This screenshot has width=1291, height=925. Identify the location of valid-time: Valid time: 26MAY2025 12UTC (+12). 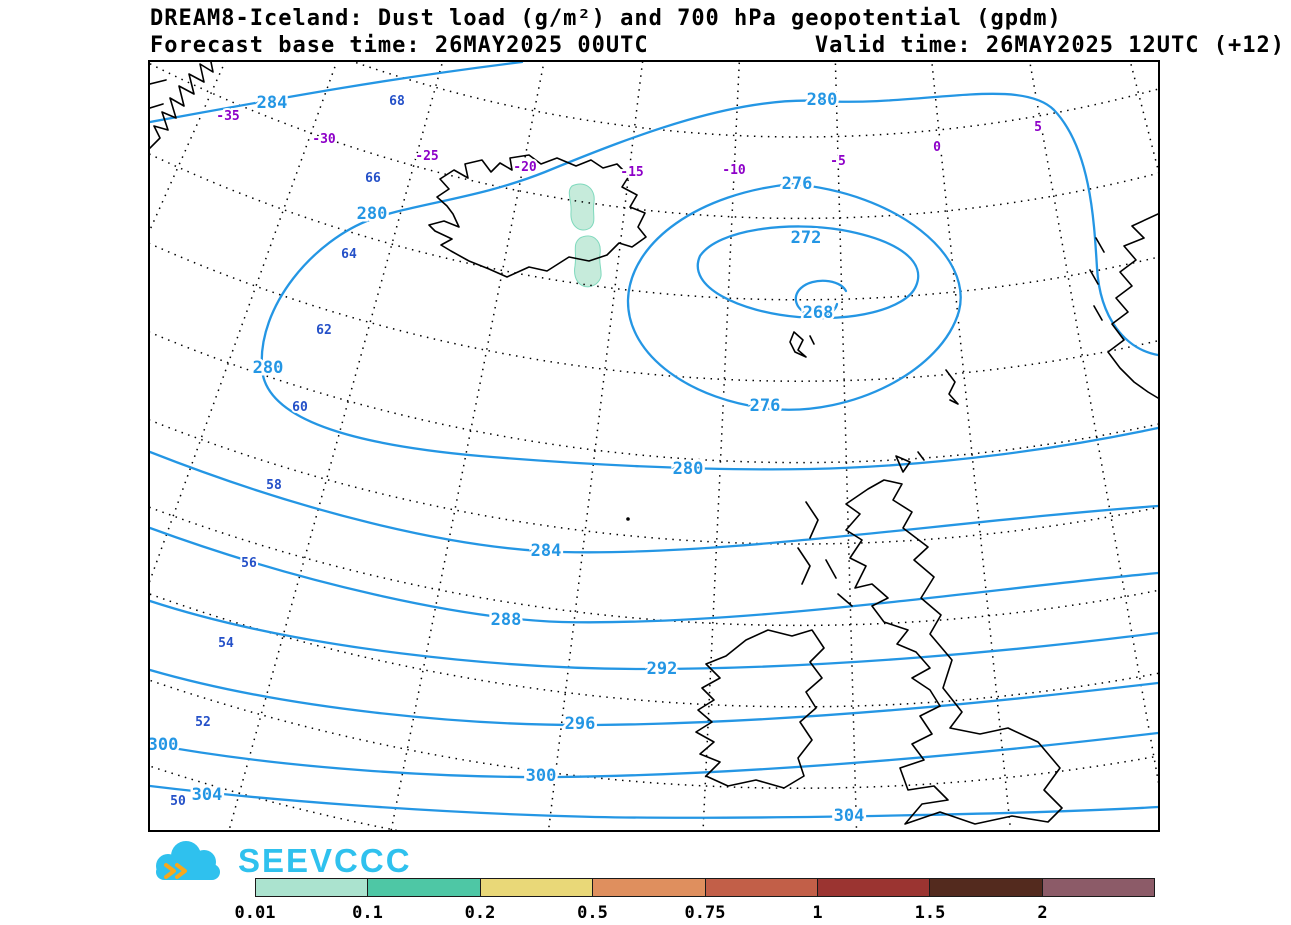
(1049, 45).